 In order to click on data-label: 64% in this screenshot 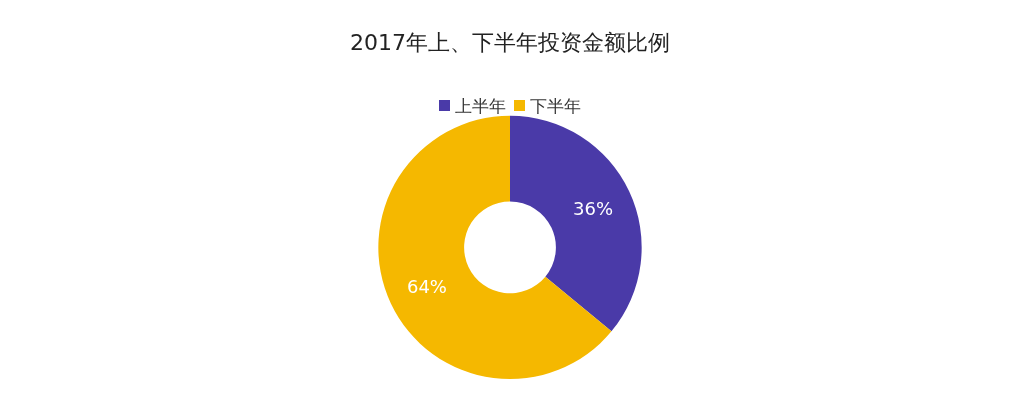, I will do `click(426, 286)`.